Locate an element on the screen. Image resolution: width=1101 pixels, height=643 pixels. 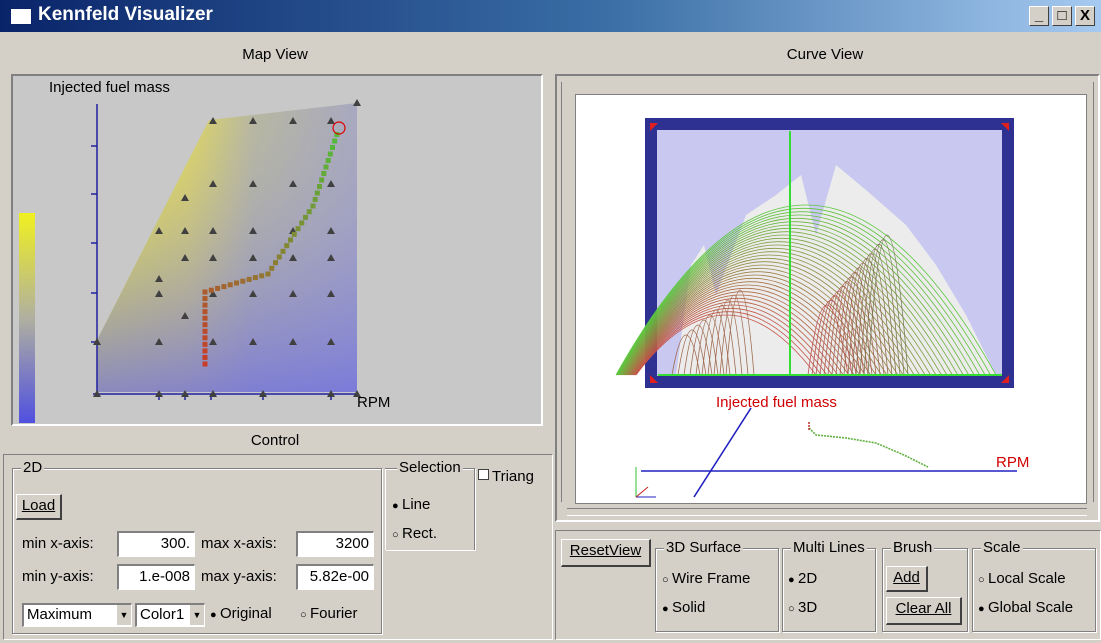
multi-3d-label: 3D is located at coordinates (808, 607).